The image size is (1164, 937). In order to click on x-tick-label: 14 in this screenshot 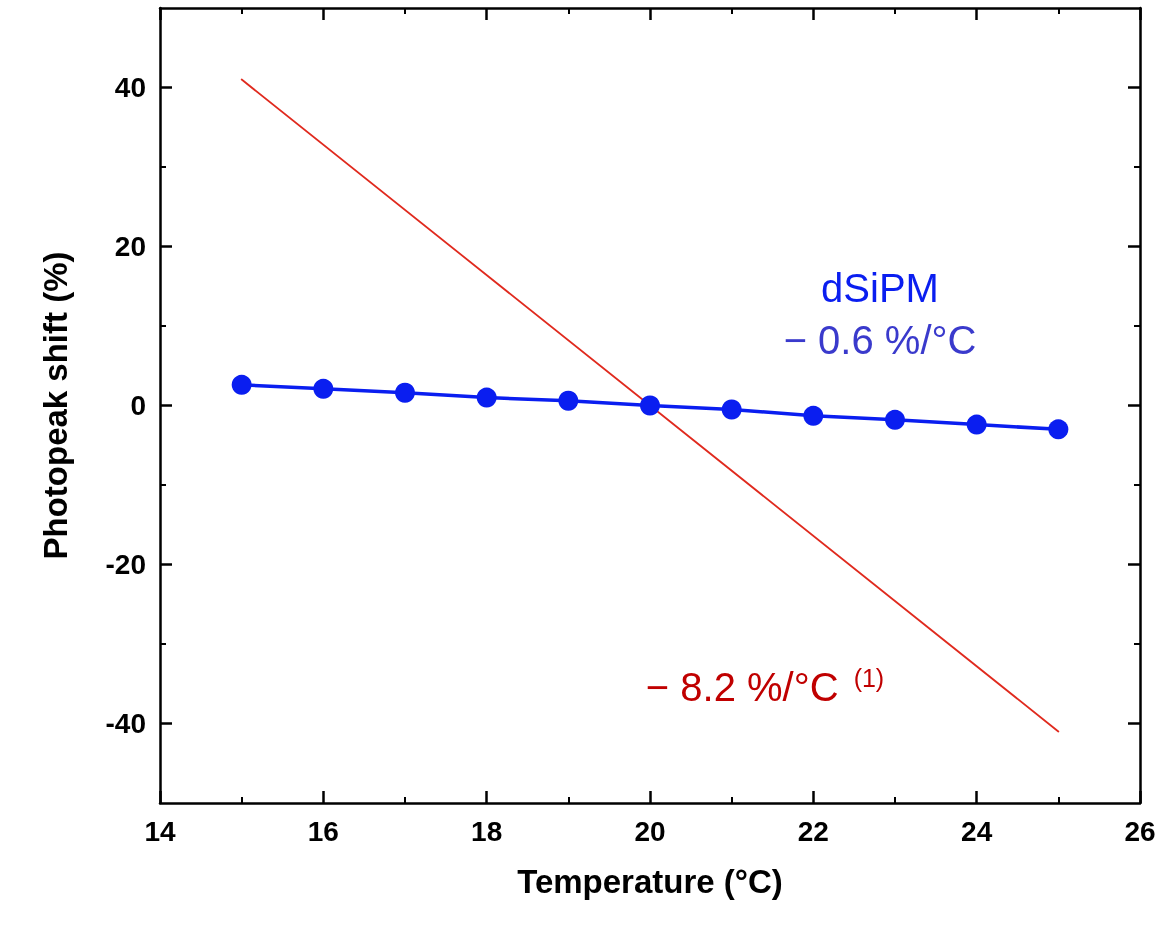, I will do `click(160, 831)`.